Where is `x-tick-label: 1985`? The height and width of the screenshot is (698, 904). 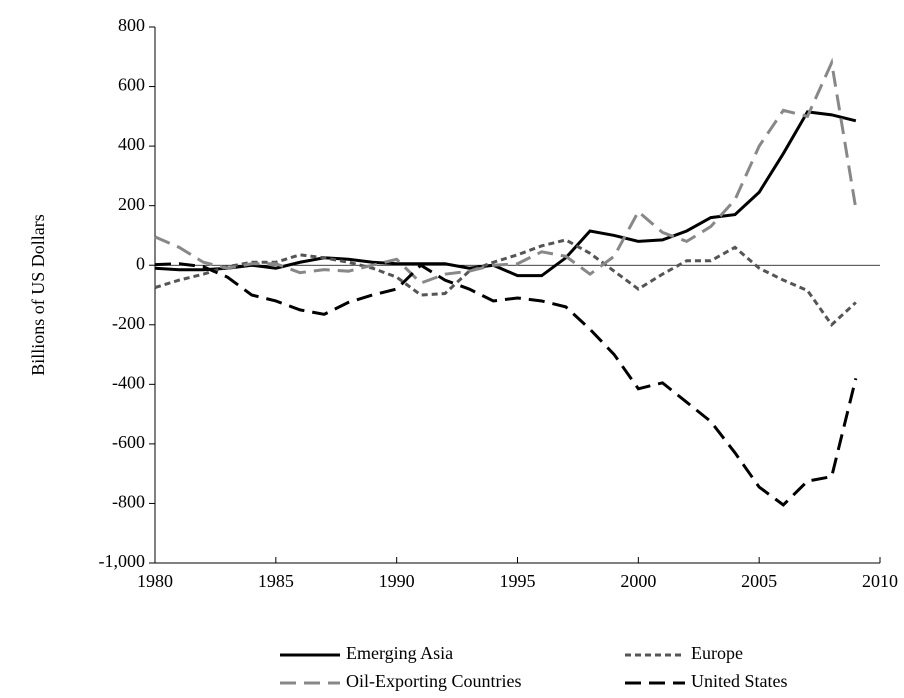
x-tick-label: 1985 is located at coordinates (276, 581).